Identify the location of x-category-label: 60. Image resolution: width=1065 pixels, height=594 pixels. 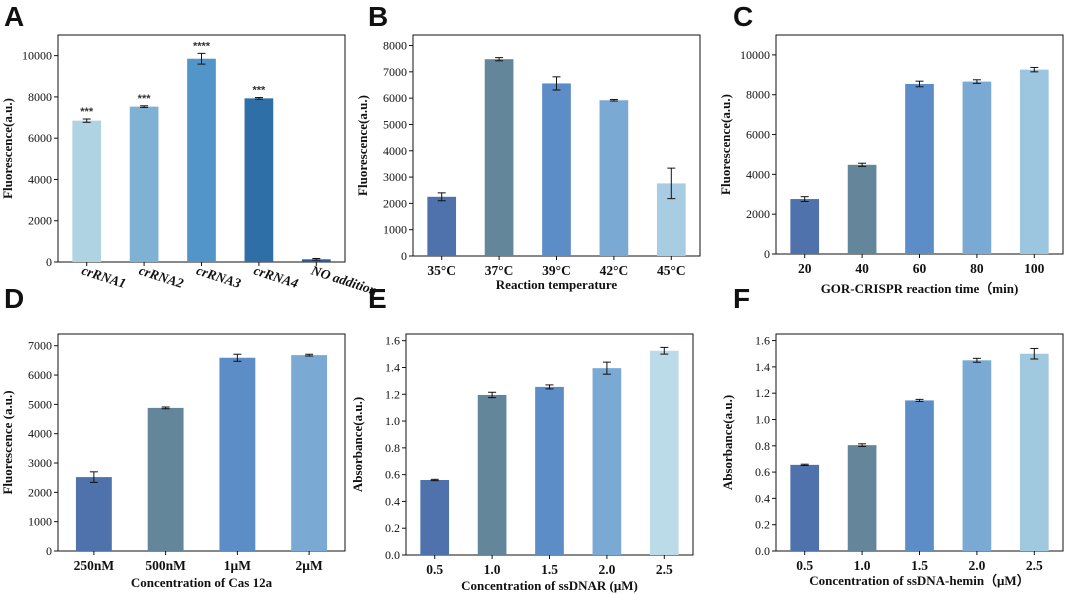
(920, 268).